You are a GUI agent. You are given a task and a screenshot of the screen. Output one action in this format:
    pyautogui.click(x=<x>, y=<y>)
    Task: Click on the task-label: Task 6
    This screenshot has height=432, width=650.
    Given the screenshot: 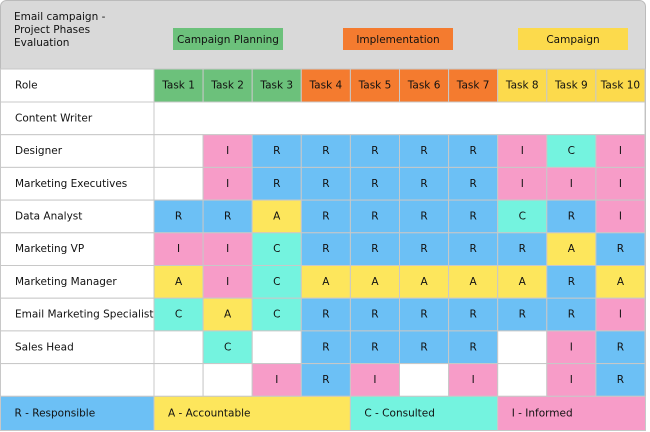 What is the action you would take?
    pyautogui.click(x=424, y=86)
    